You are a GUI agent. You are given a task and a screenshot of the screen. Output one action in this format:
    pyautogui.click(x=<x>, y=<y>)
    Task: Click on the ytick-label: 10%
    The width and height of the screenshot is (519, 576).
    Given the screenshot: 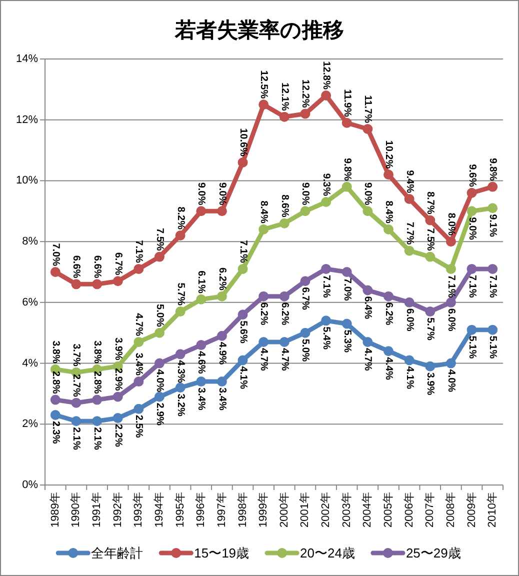 What is the action you would take?
    pyautogui.click(x=27, y=180)
    